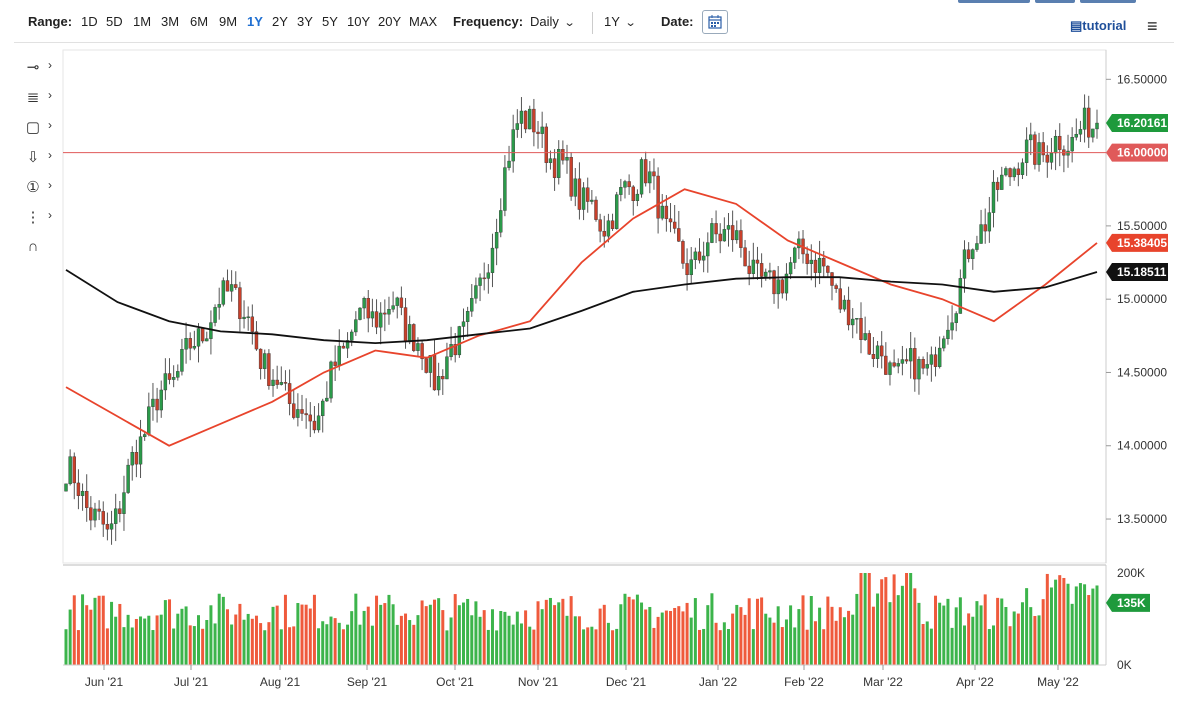 Image resolution: width=1185 pixels, height=706 pixels. Describe the element at coordinates (390, 21) in the screenshot. I see `range-20y: 20Y` at that location.